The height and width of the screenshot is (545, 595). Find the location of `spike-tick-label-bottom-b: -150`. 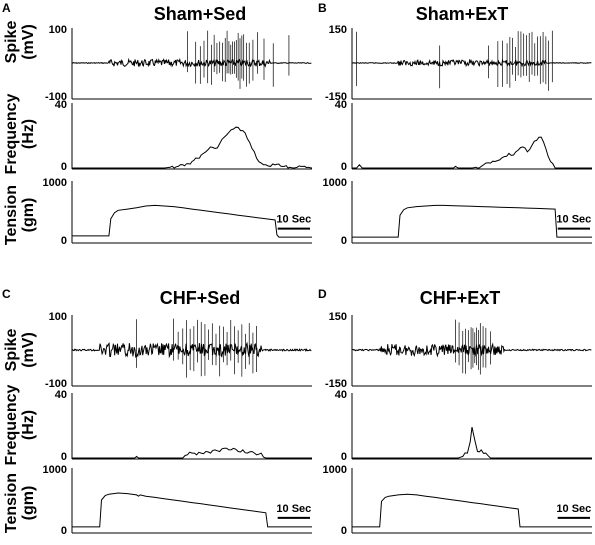

spike-tick-label-bottom-b: -150 is located at coordinates (336, 97).